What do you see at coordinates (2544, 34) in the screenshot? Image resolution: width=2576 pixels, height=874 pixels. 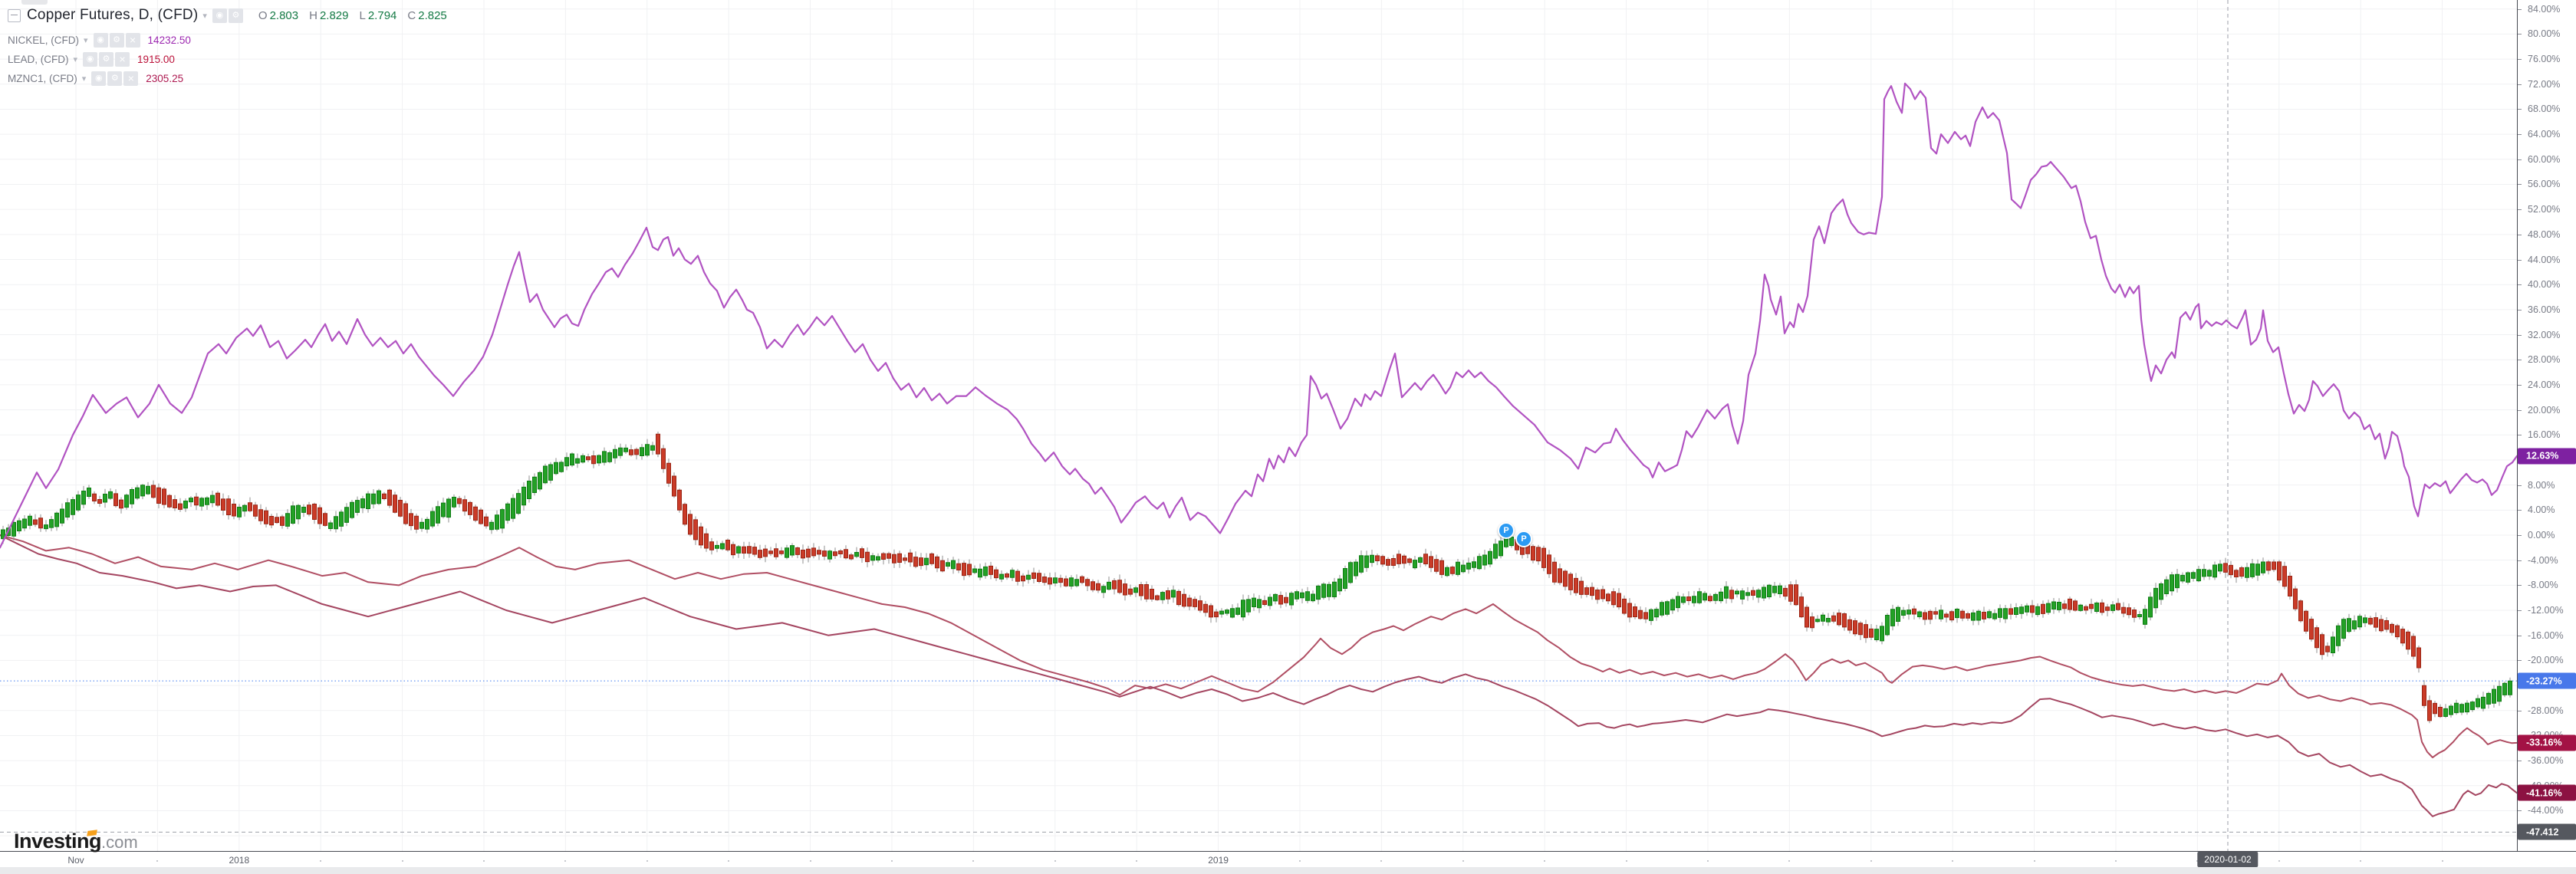 I see `y-axis-label: 80.00%` at bounding box center [2544, 34].